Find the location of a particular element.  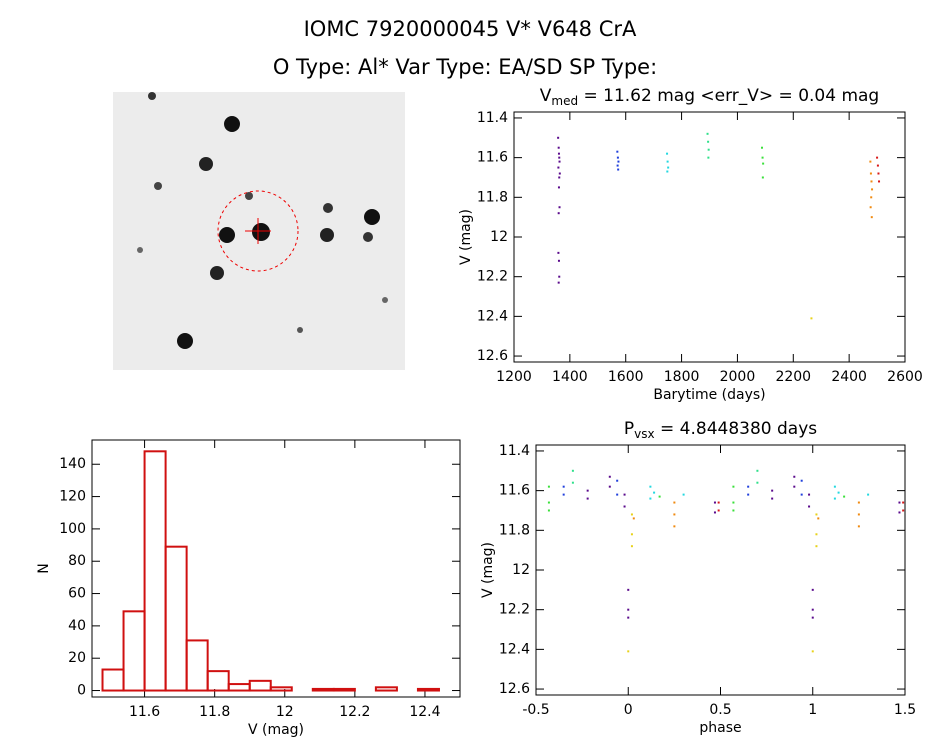

y-tick-label: 100 is located at coordinates (72, 529).